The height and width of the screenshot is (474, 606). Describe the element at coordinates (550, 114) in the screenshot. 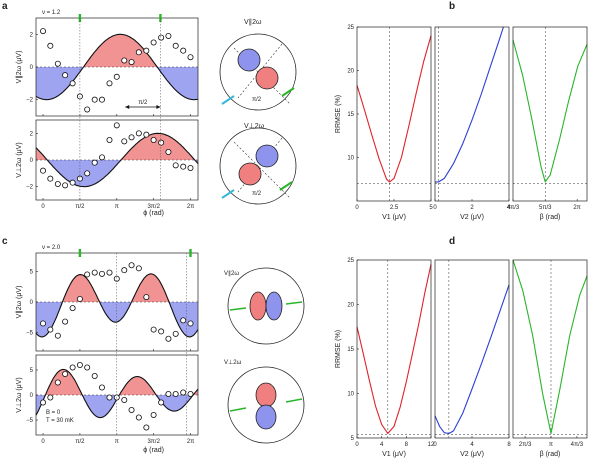

I see `rrmse-b3` at that location.